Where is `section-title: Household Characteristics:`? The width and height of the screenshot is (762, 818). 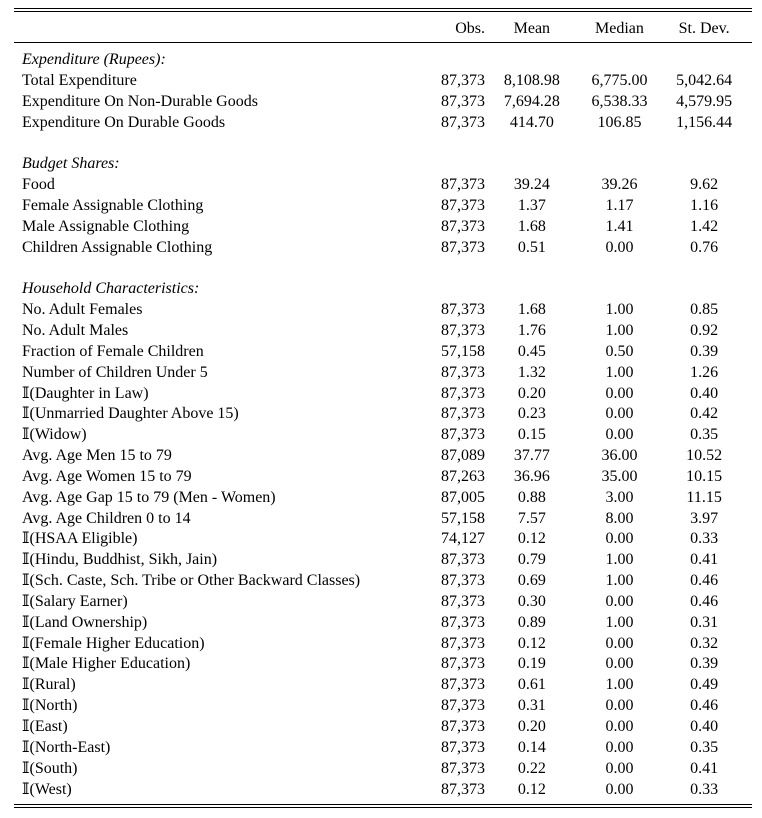
section-title: Household Characteristics: is located at coordinates (111, 289).